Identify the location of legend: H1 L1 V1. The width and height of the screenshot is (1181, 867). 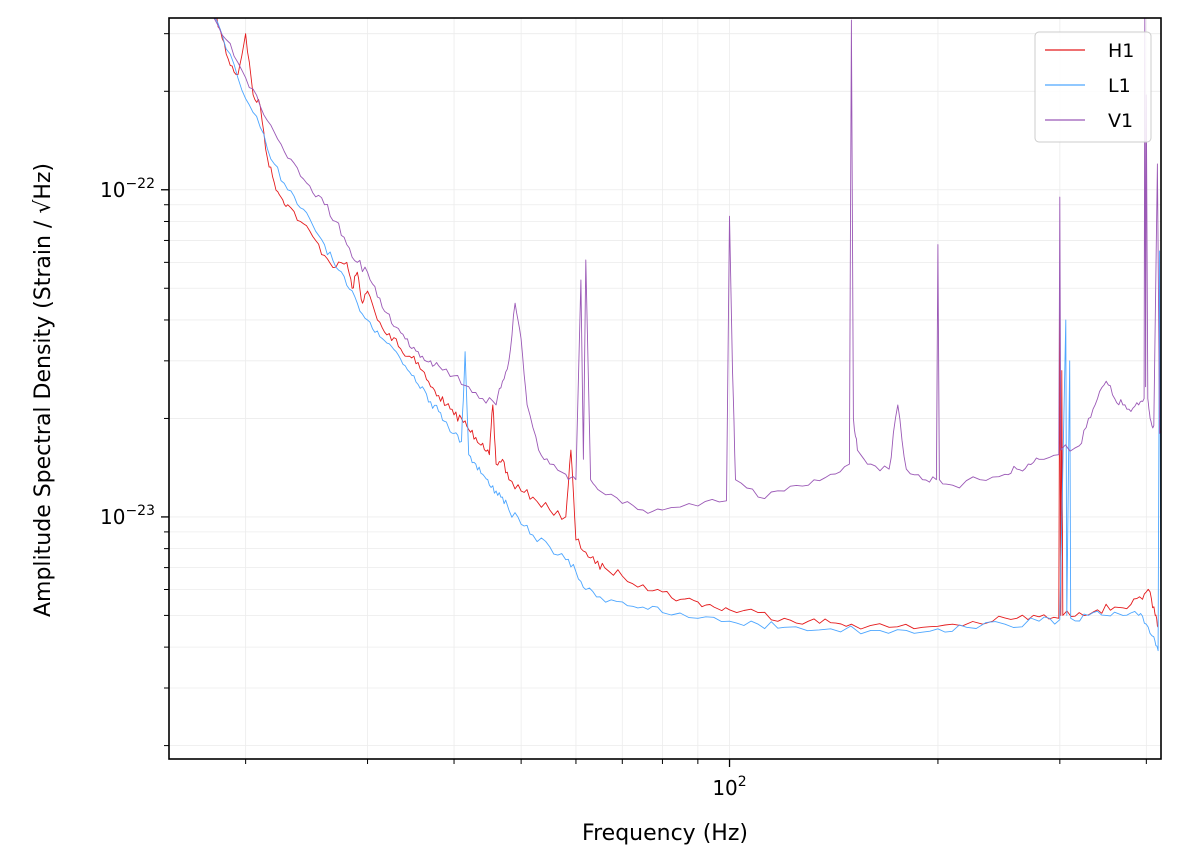
(1093, 87).